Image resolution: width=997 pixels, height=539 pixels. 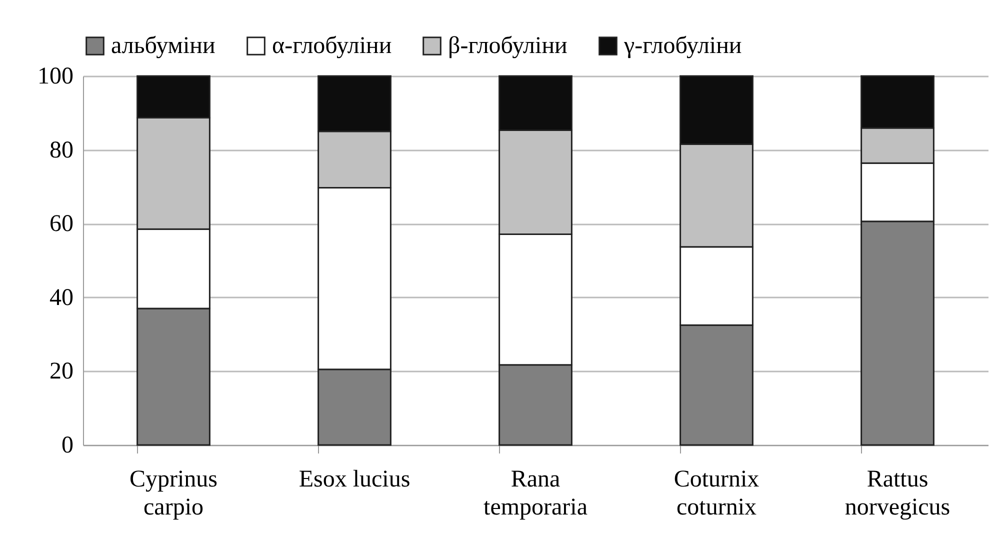 What do you see at coordinates (897, 493) in the screenshot?
I see `x-tick-label: Rattus norvegicus` at bounding box center [897, 493].